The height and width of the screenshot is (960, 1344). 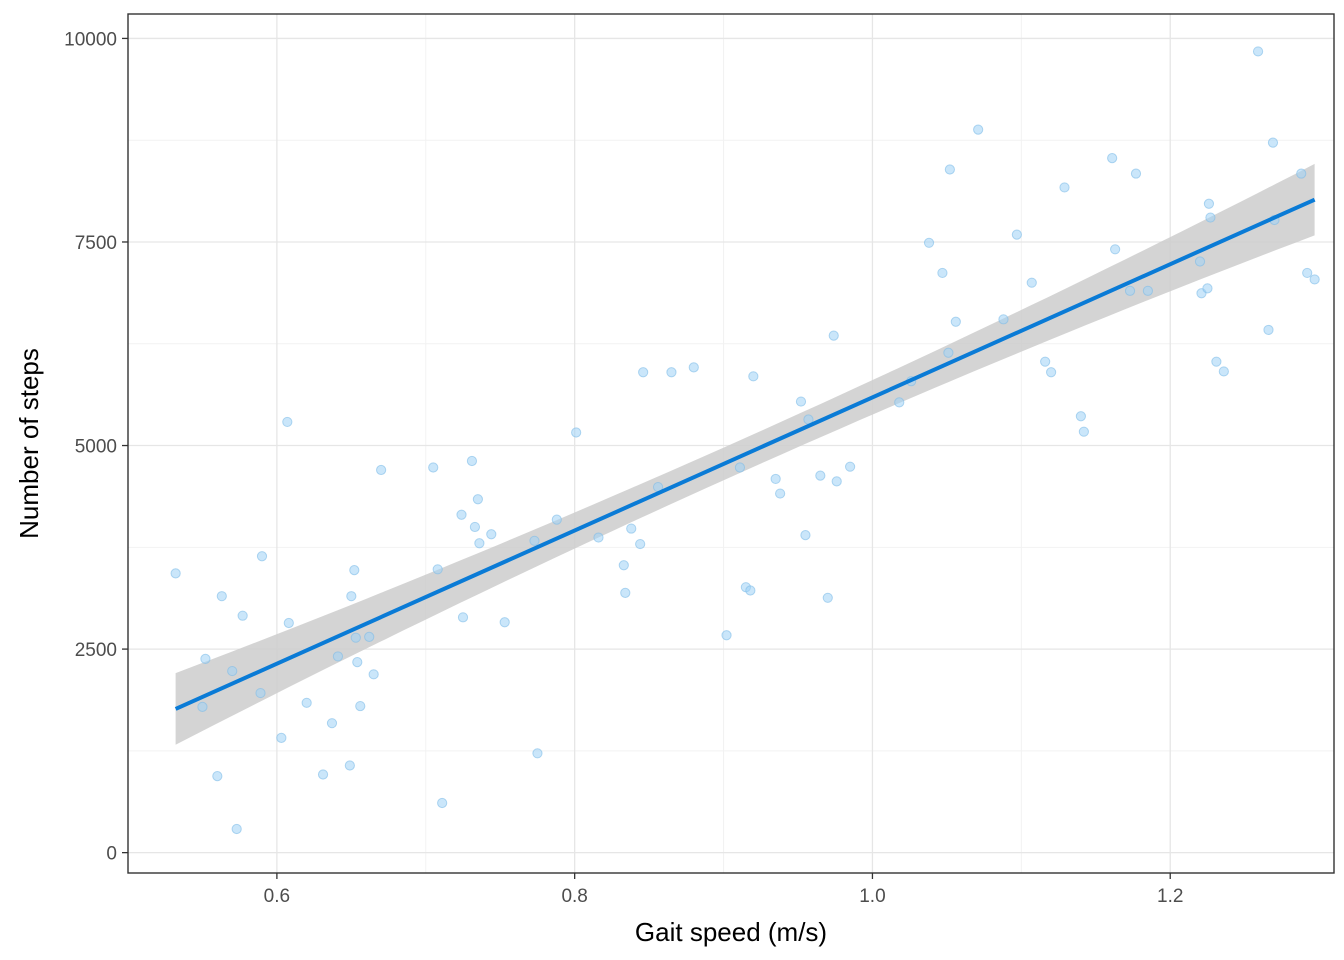 I want to click on y-tick-label: 5000, so click(x=96, y=447).